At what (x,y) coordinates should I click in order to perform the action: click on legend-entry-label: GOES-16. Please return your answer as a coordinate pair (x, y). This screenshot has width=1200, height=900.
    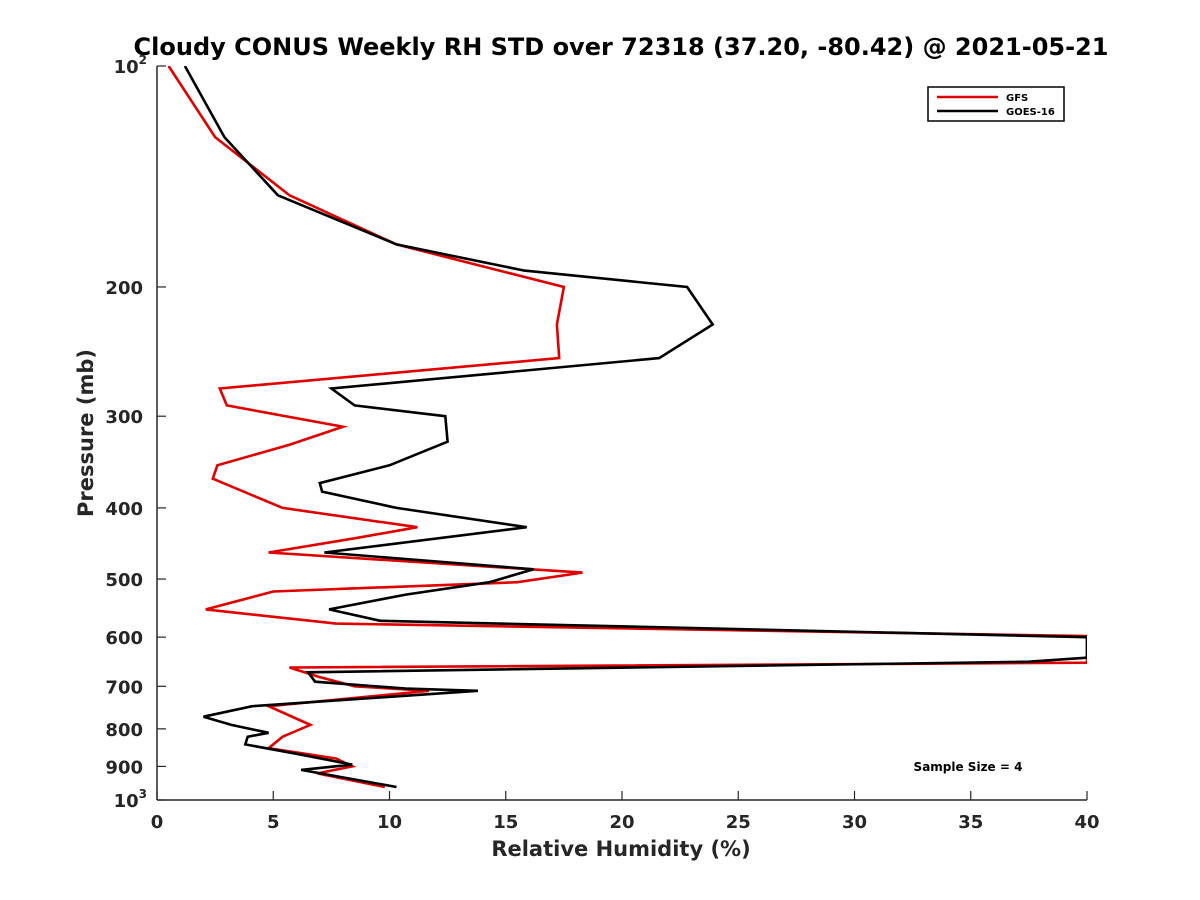
    Looking at the image, I should click on (1030, 112).